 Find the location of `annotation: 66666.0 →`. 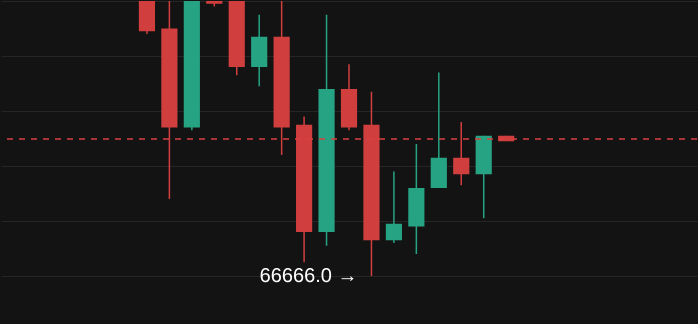

annotation: 66666.0 → is located at coordinates (309, 276).